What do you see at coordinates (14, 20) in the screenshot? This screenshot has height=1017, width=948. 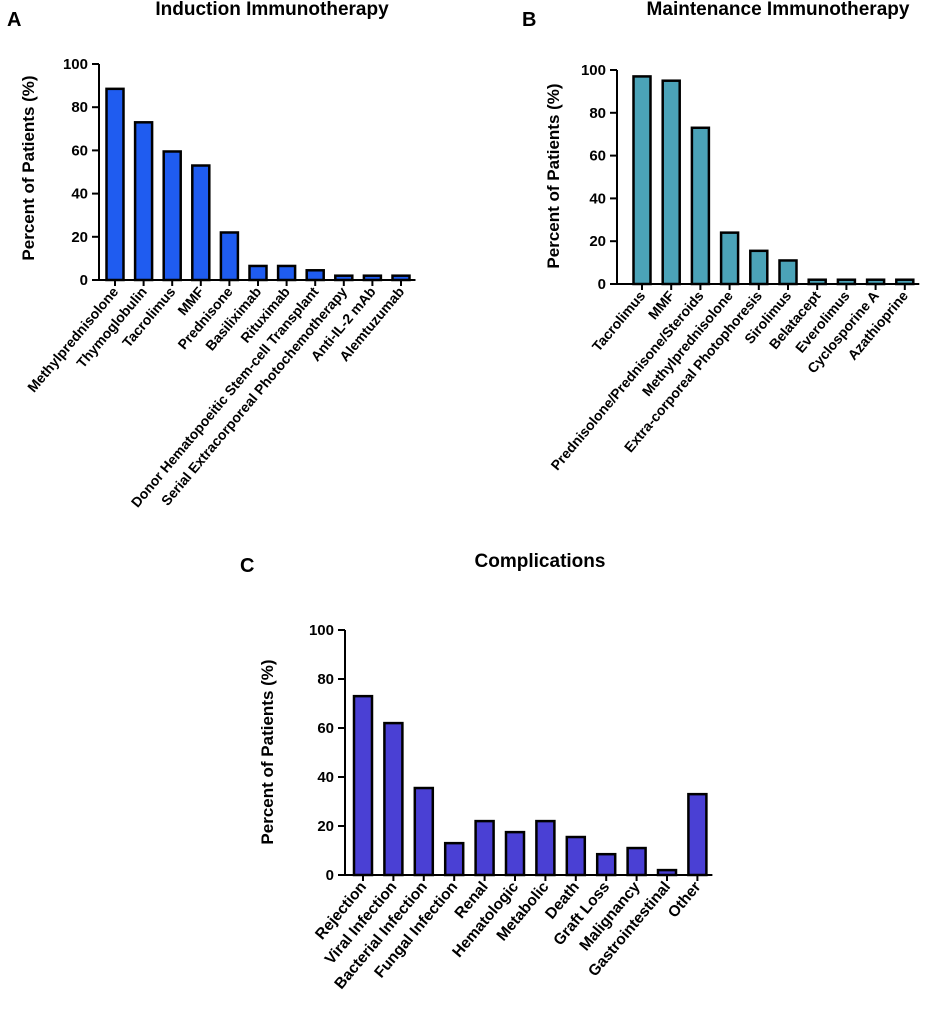 I see `panel-a-letter: A` at bounding box center [14, 20].